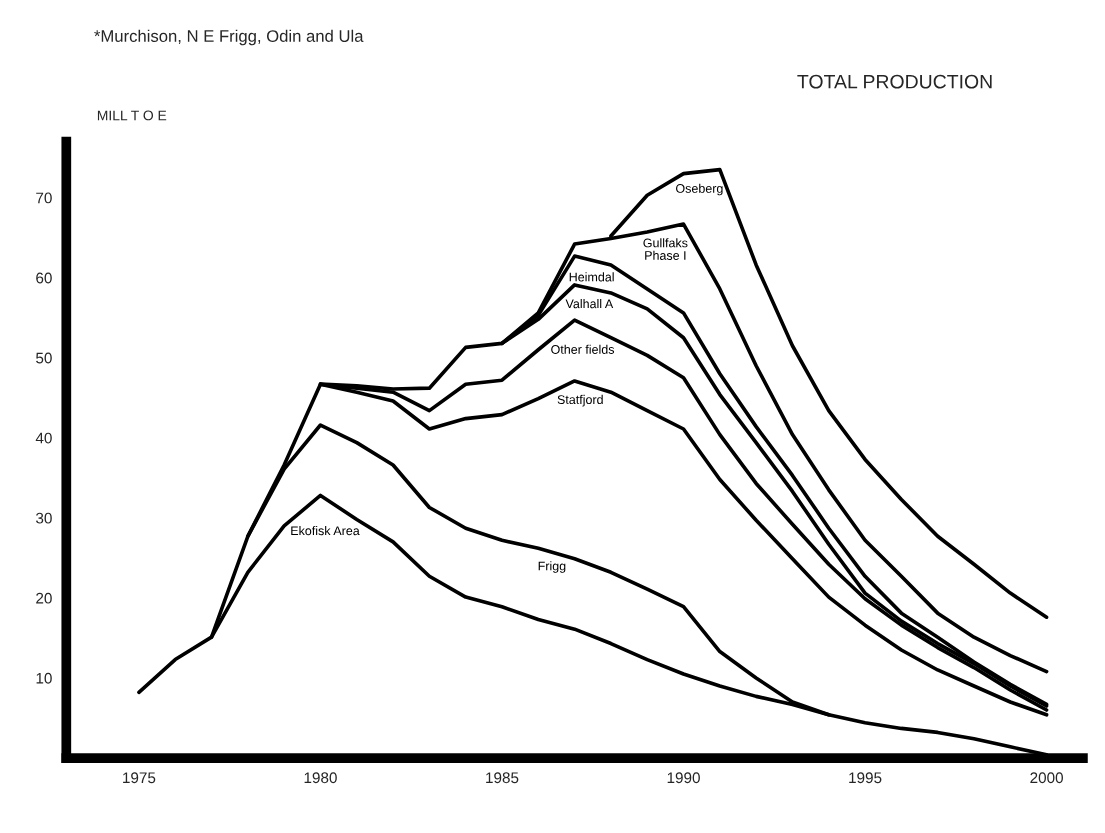 The width and height of the screenshot is (1105, 833). I want to click on y-tick-label: 30, so click(44, 518).